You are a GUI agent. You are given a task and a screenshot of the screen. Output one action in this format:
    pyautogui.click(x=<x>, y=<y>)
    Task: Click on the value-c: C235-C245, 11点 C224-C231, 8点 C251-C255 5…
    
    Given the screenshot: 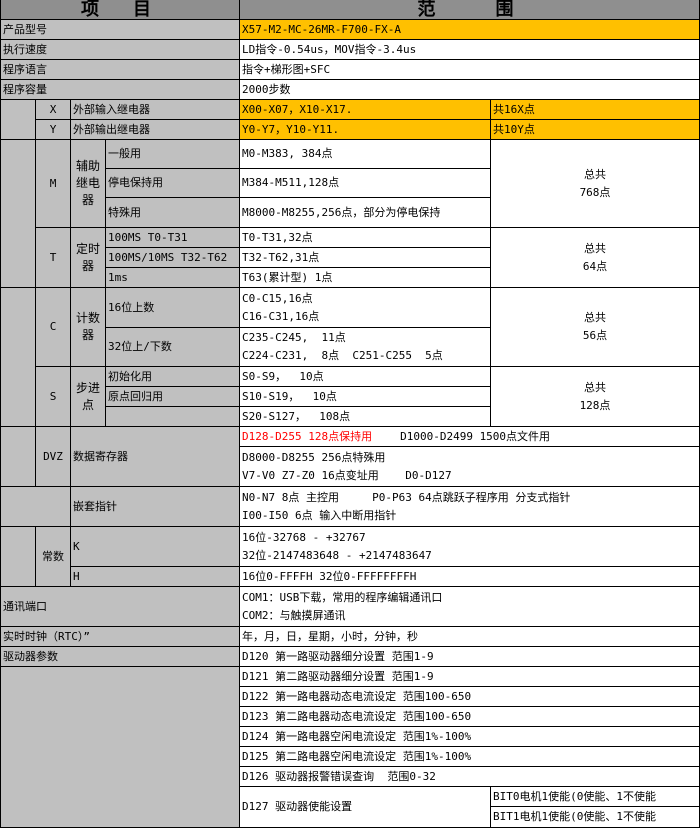 What is the action you would take?
    pyautogui.click(x=365, y=347)
    